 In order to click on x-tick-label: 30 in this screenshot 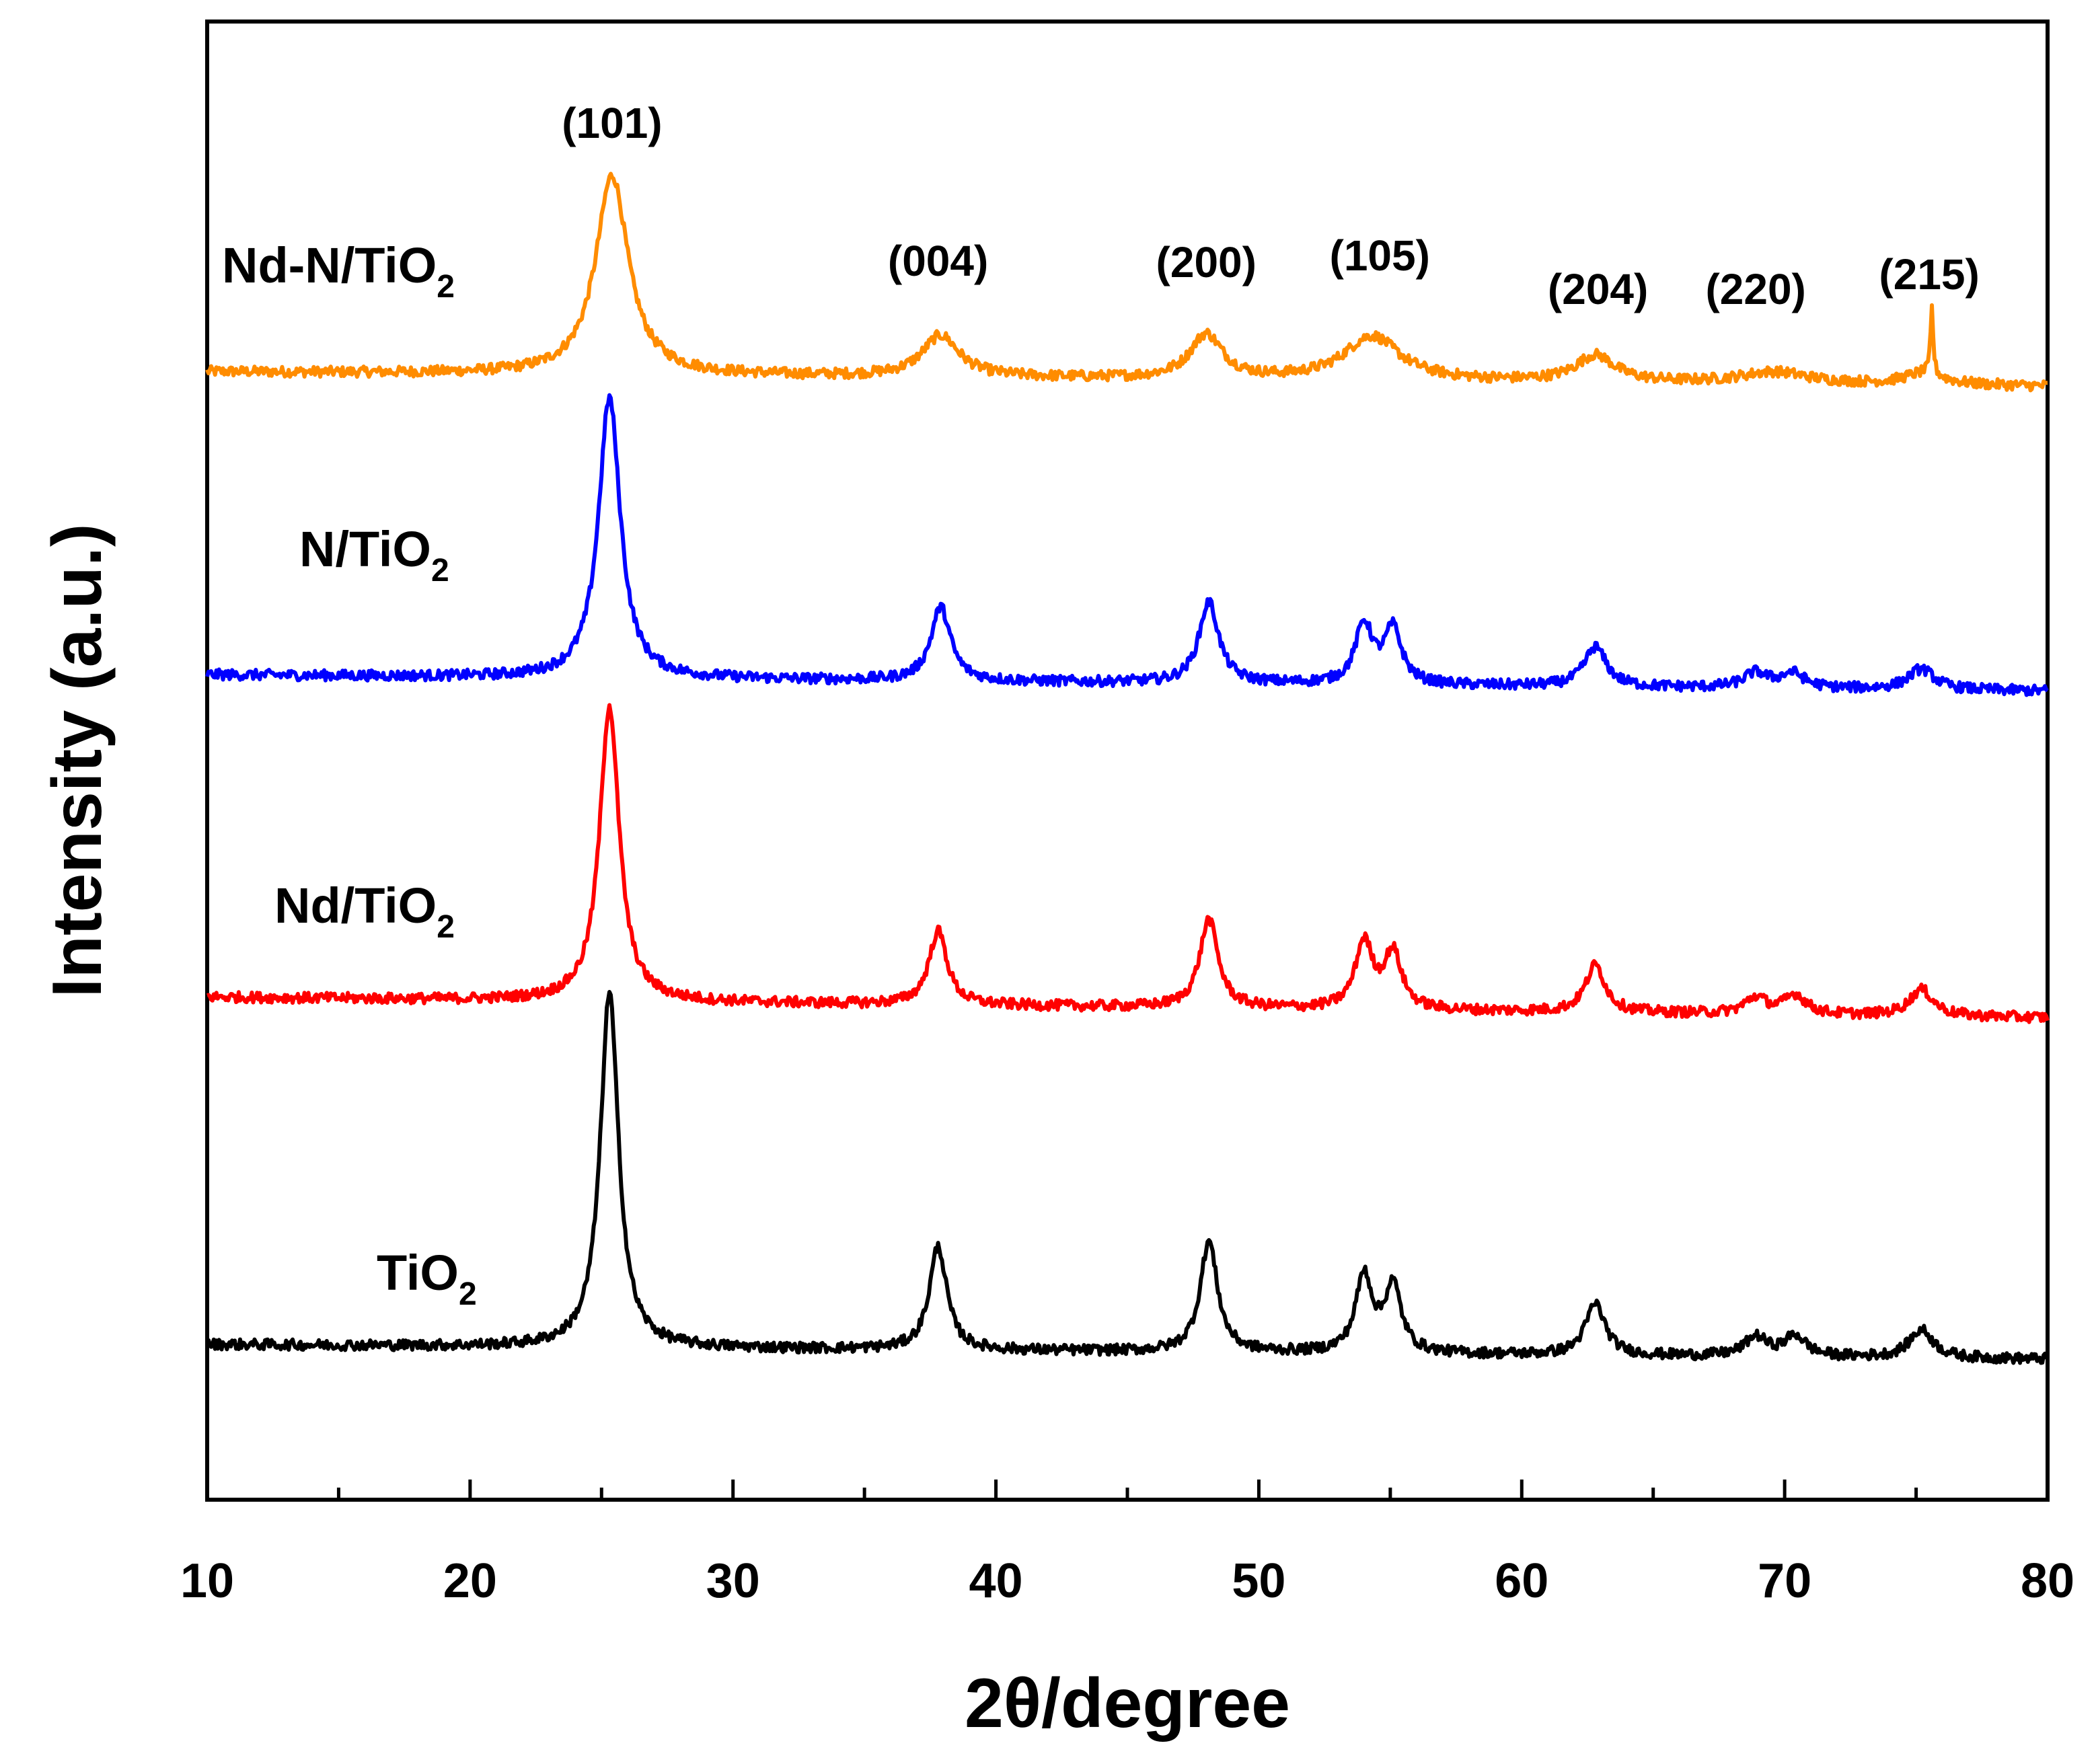, I will do `click(733, 1581)`.